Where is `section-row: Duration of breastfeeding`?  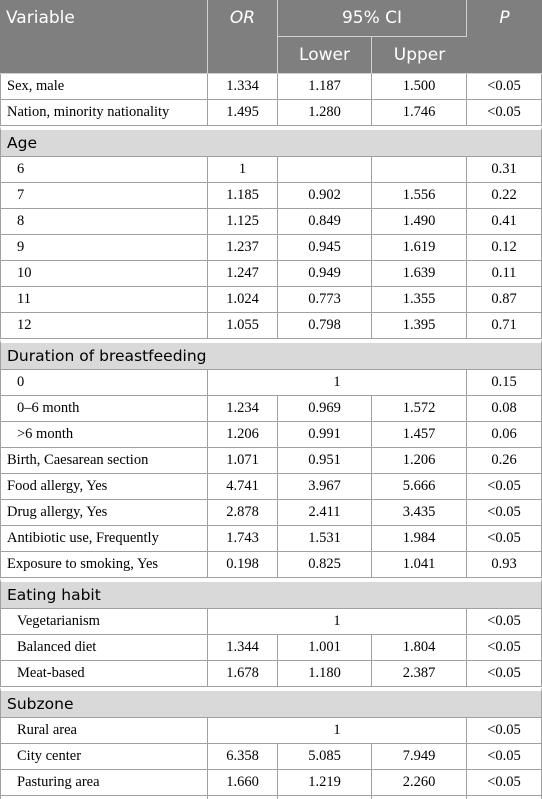
section-row: Duration of breastfeeding is located at coordinates (271, 354).